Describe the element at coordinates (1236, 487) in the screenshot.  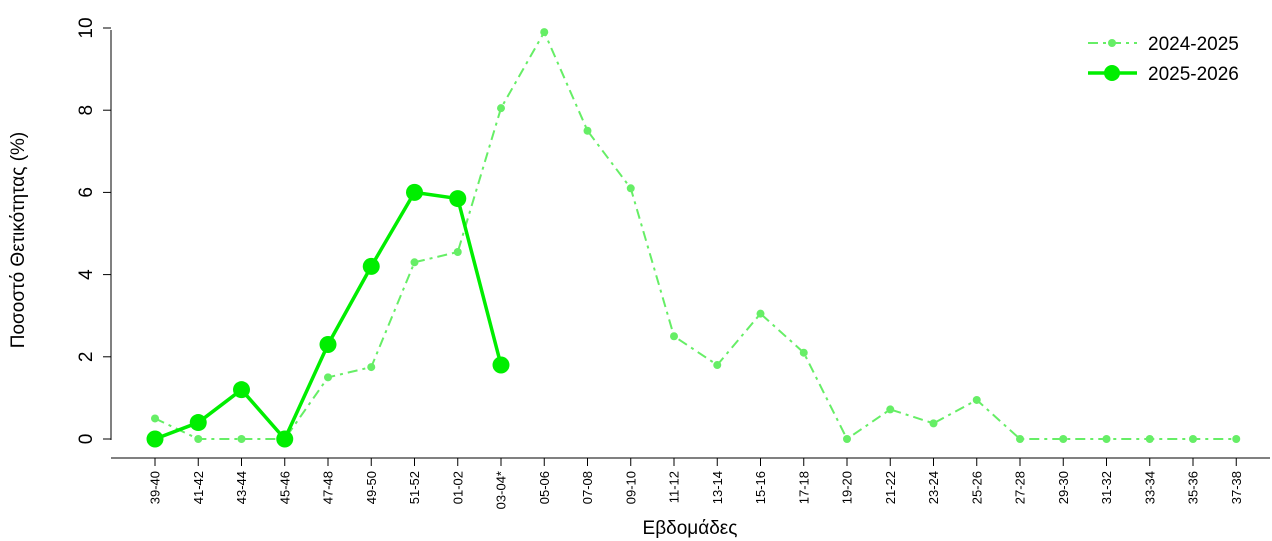
I see `x-tick-label: 37-38` at that location.